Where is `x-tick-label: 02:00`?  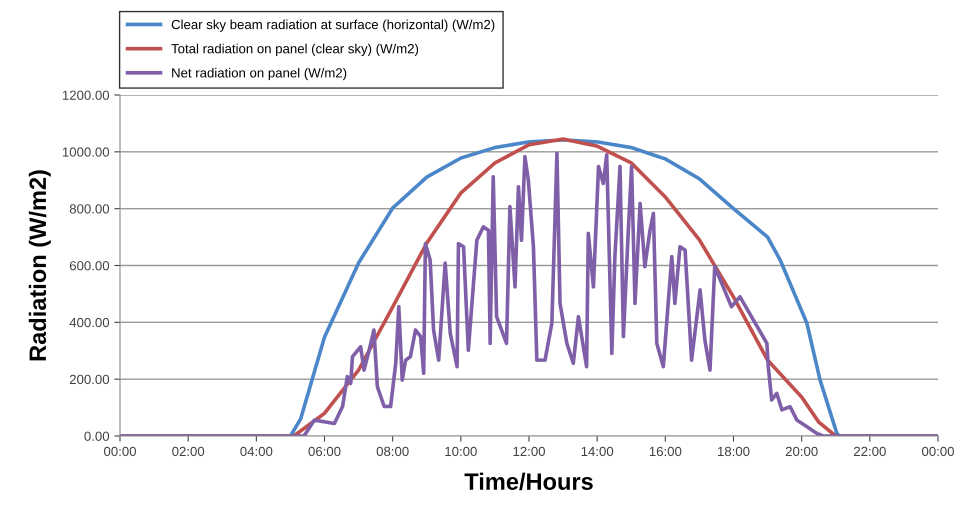 x-tick-label: 02:00 is located at coordinates (188, 451).